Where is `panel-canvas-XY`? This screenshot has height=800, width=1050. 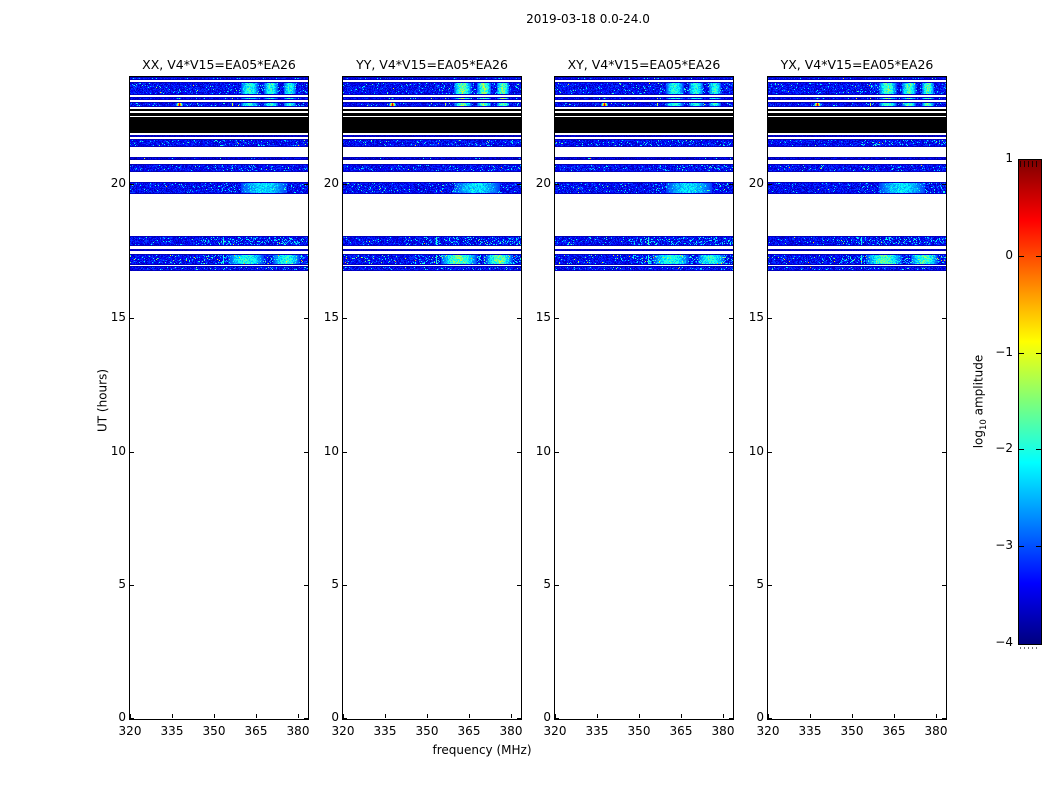
panel-canvas-XY is located at coordinates (644, 398).